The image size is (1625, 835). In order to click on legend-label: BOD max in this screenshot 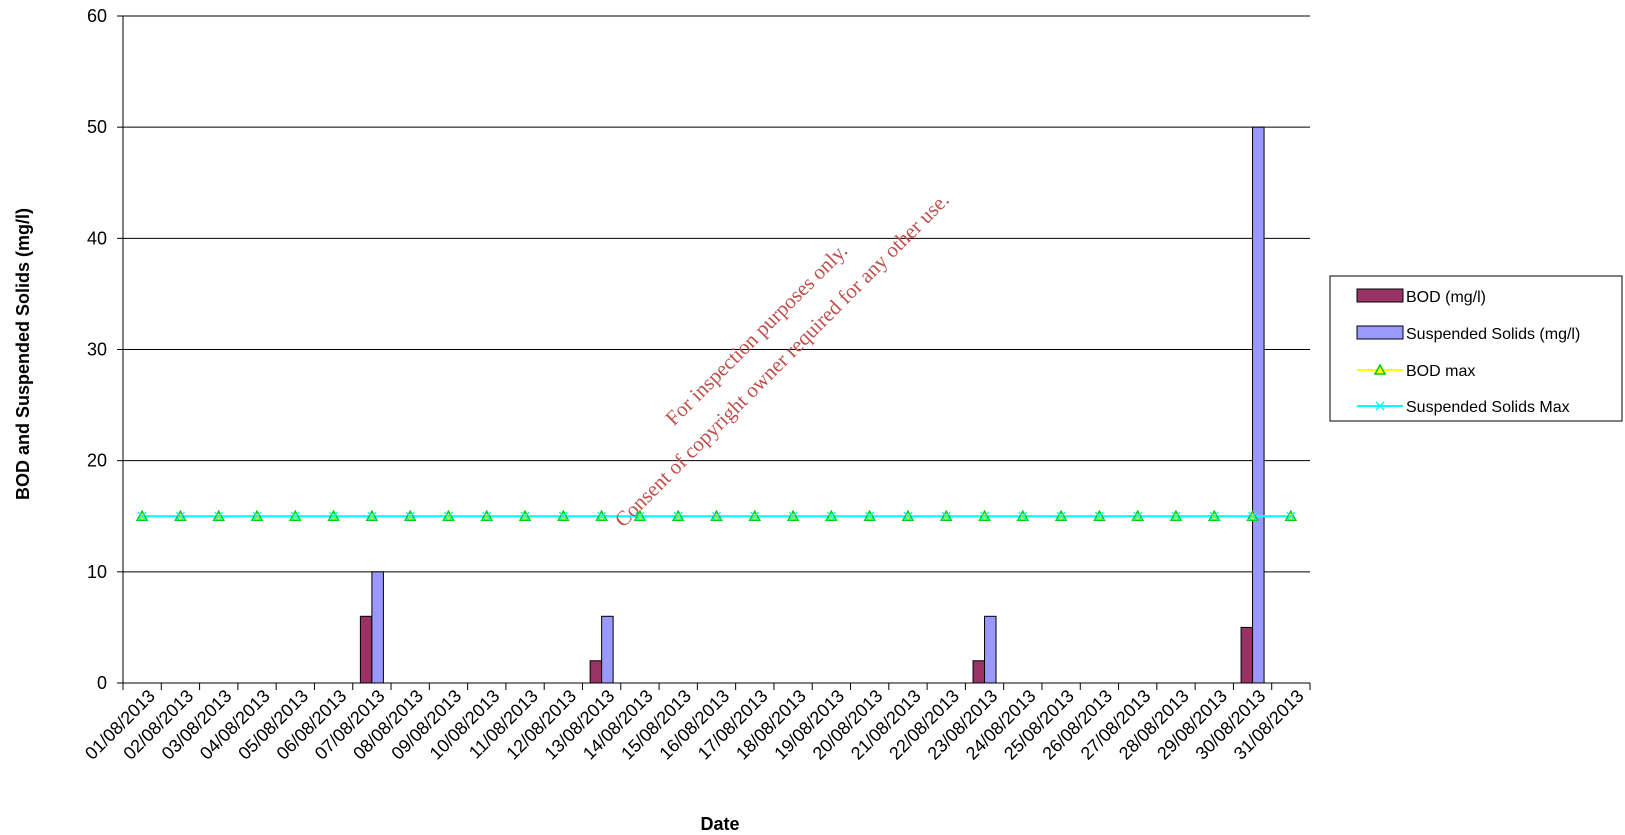, I will do `click(1440, 371)`.